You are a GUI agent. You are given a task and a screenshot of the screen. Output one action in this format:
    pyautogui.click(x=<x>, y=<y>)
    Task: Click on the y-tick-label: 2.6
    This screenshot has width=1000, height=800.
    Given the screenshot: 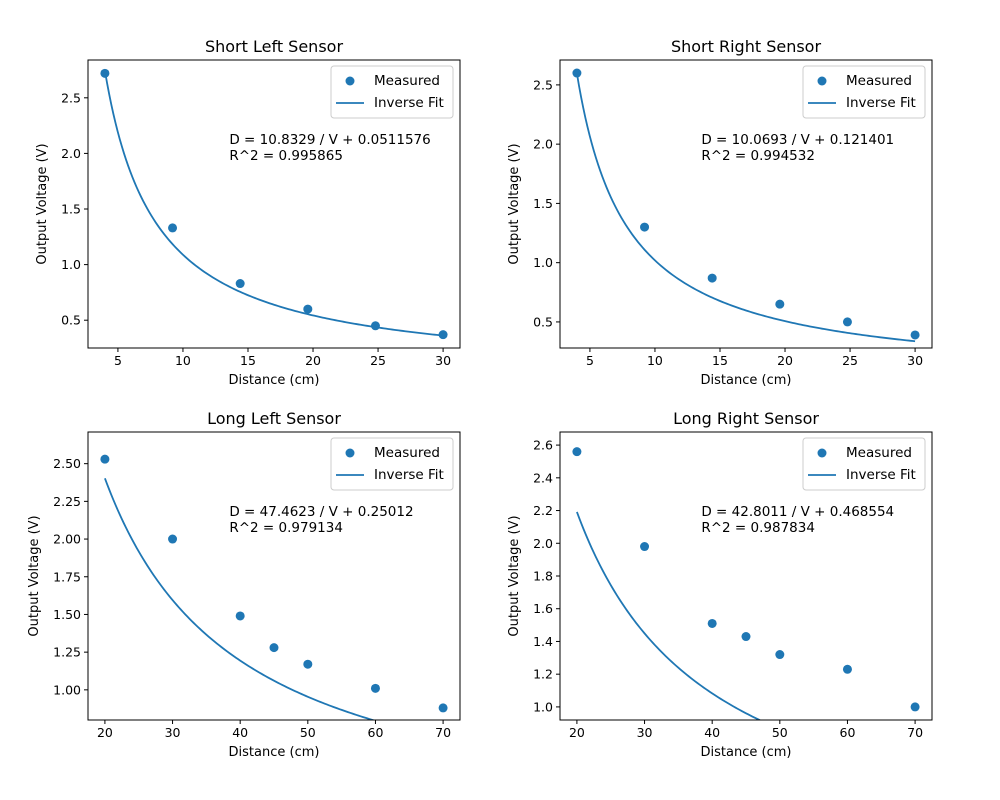 What is the action you would take?
    pyautogui.click(x=543, y=445)
    